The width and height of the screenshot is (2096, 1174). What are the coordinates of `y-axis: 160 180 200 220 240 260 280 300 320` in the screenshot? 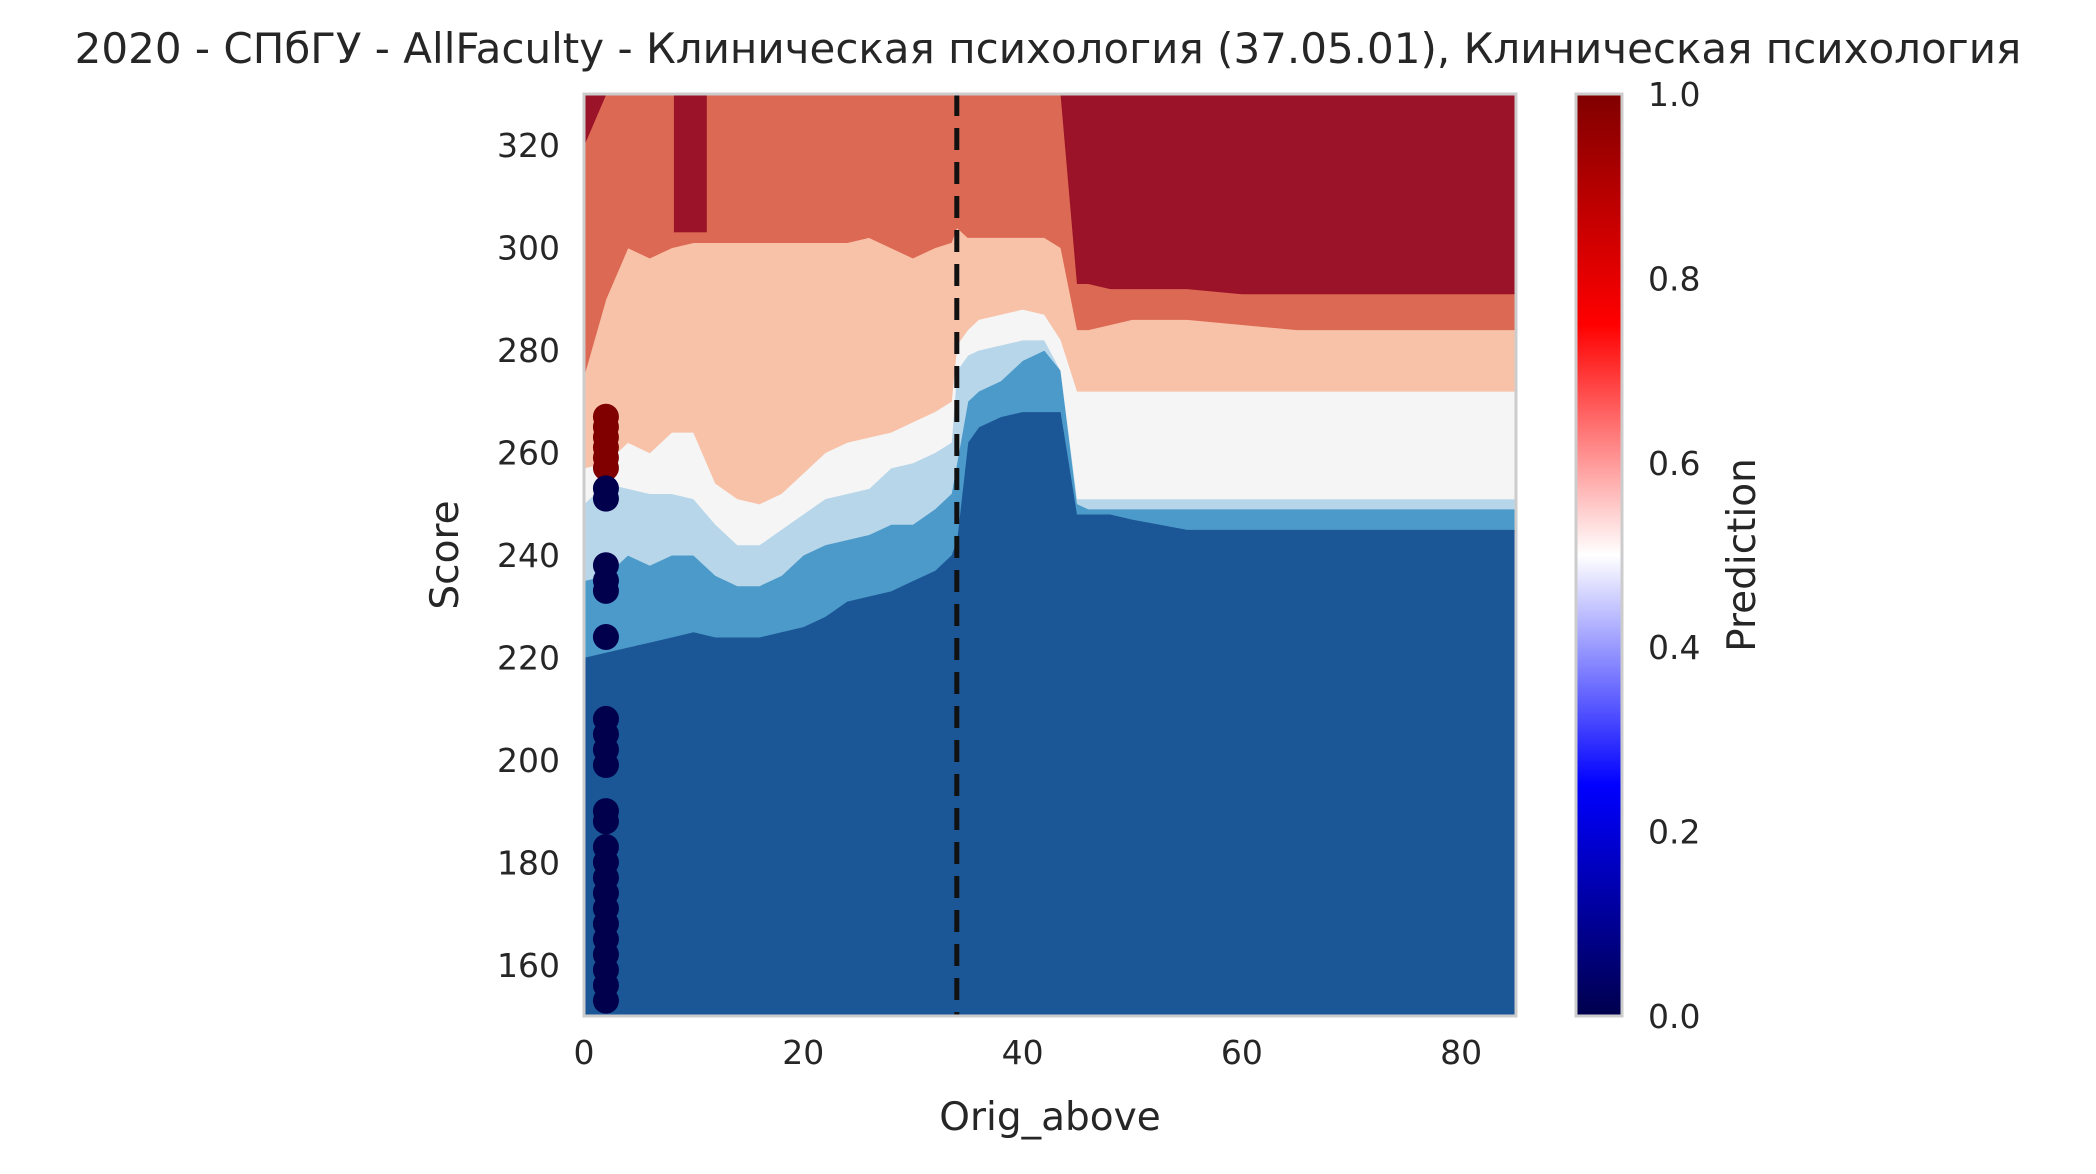 It's located at (528, 555).